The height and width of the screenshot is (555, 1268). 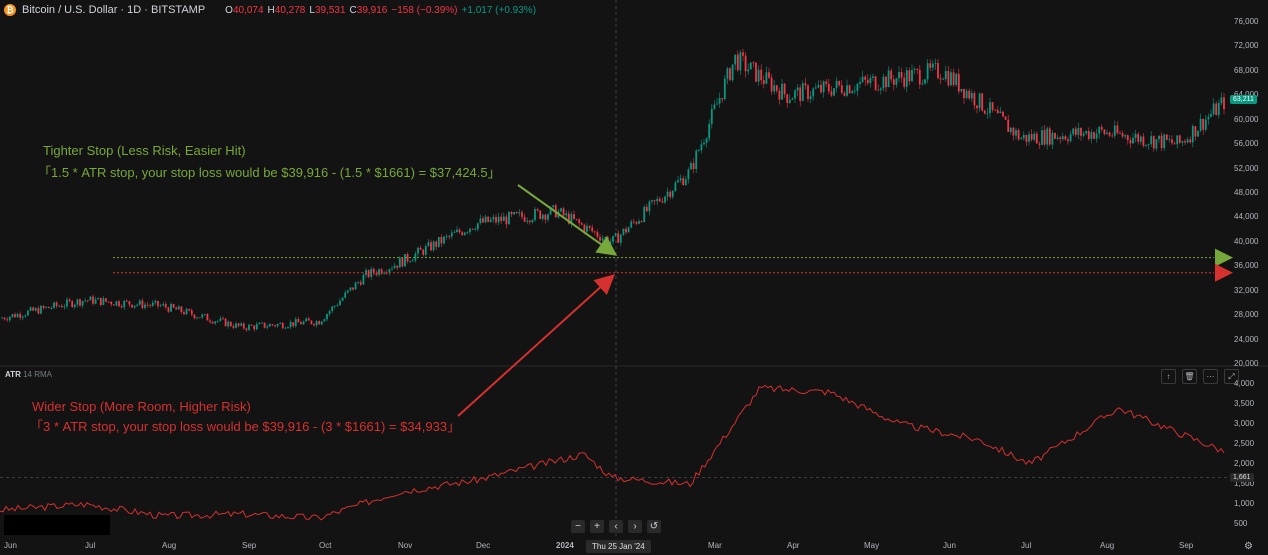 What do you see at coordinates (1244, 503) in the screenshot?
I see `atr-axis-label: 1,000` at bounding box center [1244, 503].